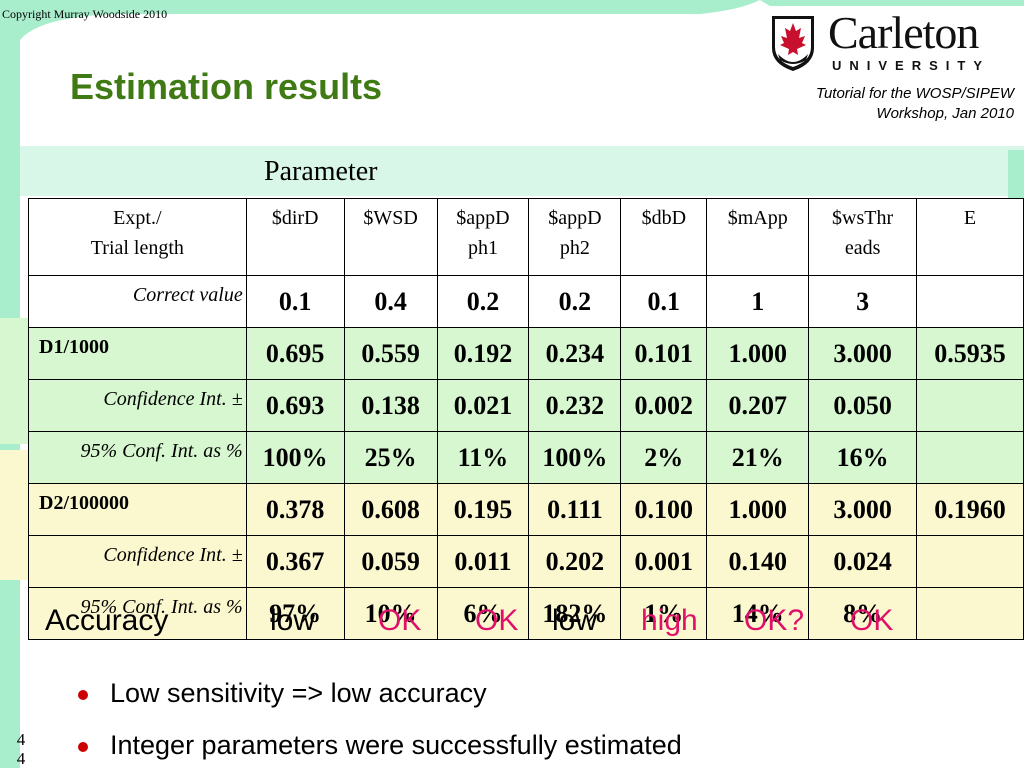 This screenshot has width=1024, height=782. What do you see at coordinates (85, 14) in the screenshot?
I see `copyright-text: Copyright Murray Woodside 2010` at bounding box center [85, 14].